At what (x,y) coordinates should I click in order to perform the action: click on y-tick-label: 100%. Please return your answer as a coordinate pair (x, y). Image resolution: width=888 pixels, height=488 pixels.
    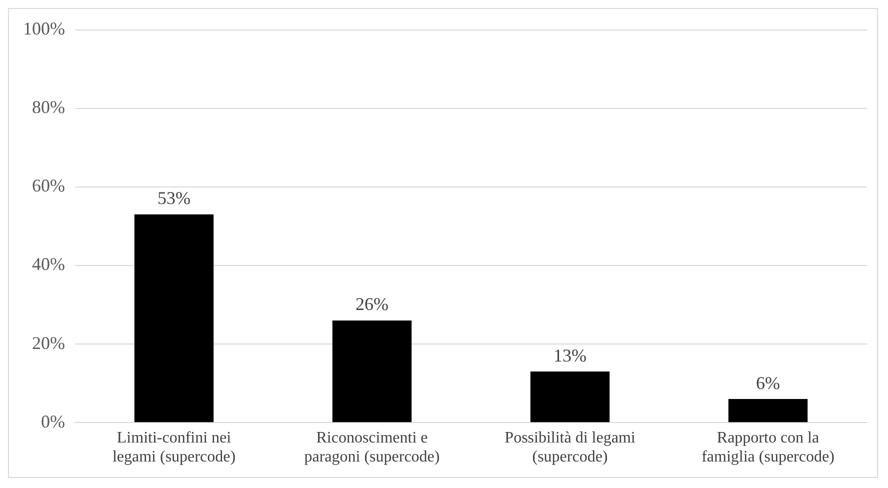
    Looking at the image, I should click on (43, 28).